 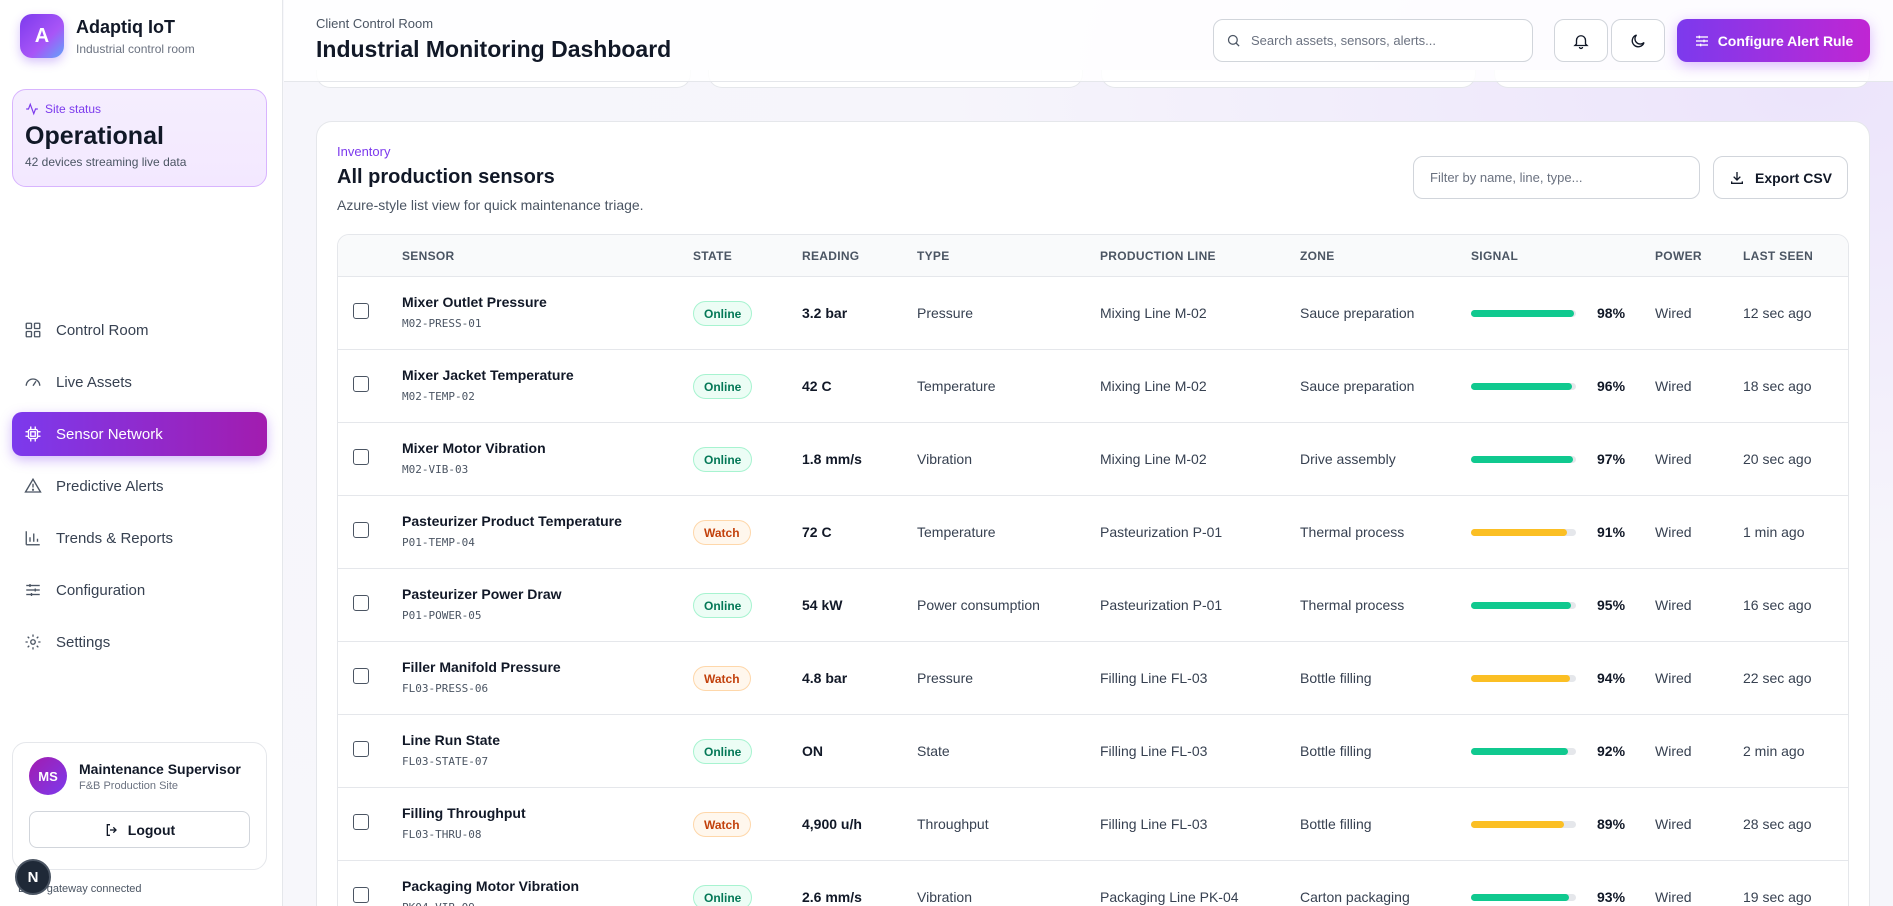 What do you see at coordinates (722, 532) in the screenshot?
I see `status-badge: Watch` at bounding box center [722, 532].